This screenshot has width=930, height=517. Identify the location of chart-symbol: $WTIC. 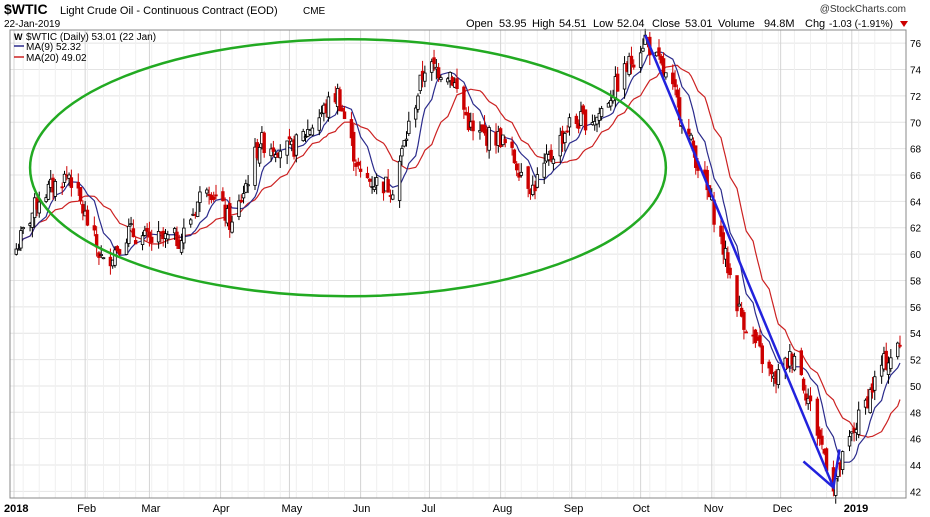
(26, 9).